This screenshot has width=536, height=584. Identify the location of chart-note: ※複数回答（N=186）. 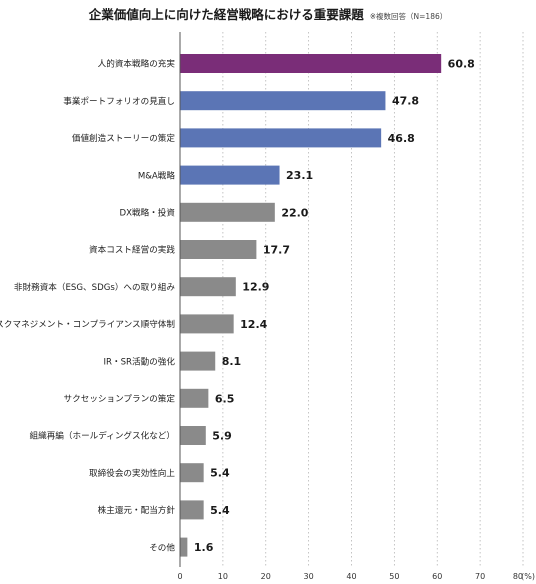
(408, 16).